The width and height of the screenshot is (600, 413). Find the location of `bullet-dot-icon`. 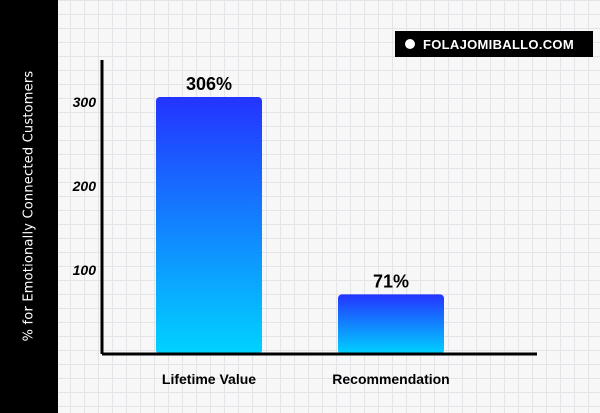

bullet-dot-icon is located at coordinates (410, 44).